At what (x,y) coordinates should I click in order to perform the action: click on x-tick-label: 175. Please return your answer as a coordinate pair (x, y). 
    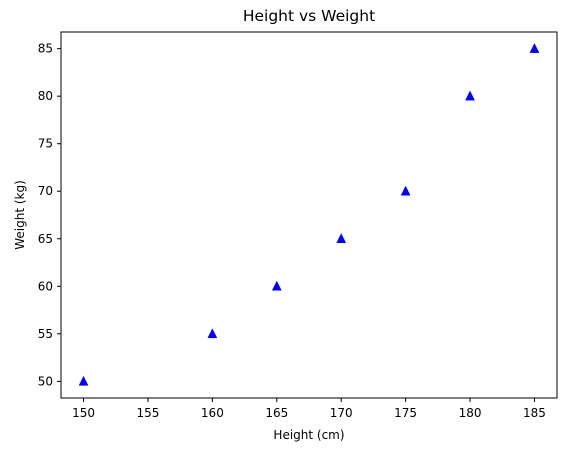
    Looking at the image, I should click on (405, 413).